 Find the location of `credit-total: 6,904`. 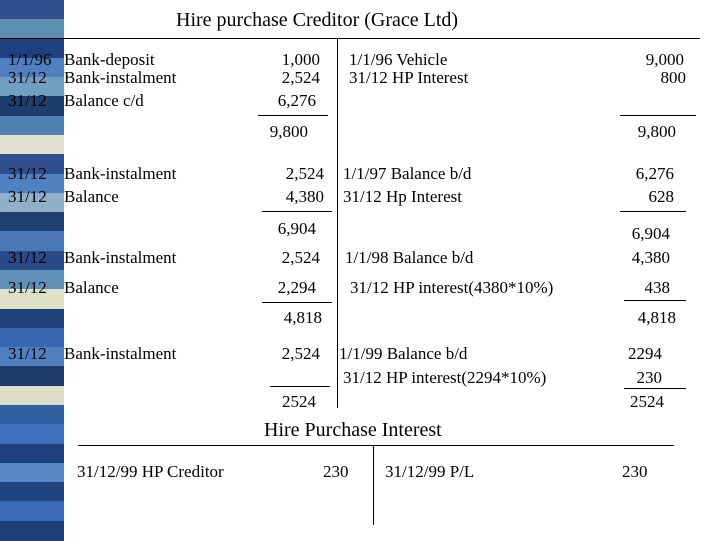

credit-total: 6,904 is located at coordinates (650, 233).